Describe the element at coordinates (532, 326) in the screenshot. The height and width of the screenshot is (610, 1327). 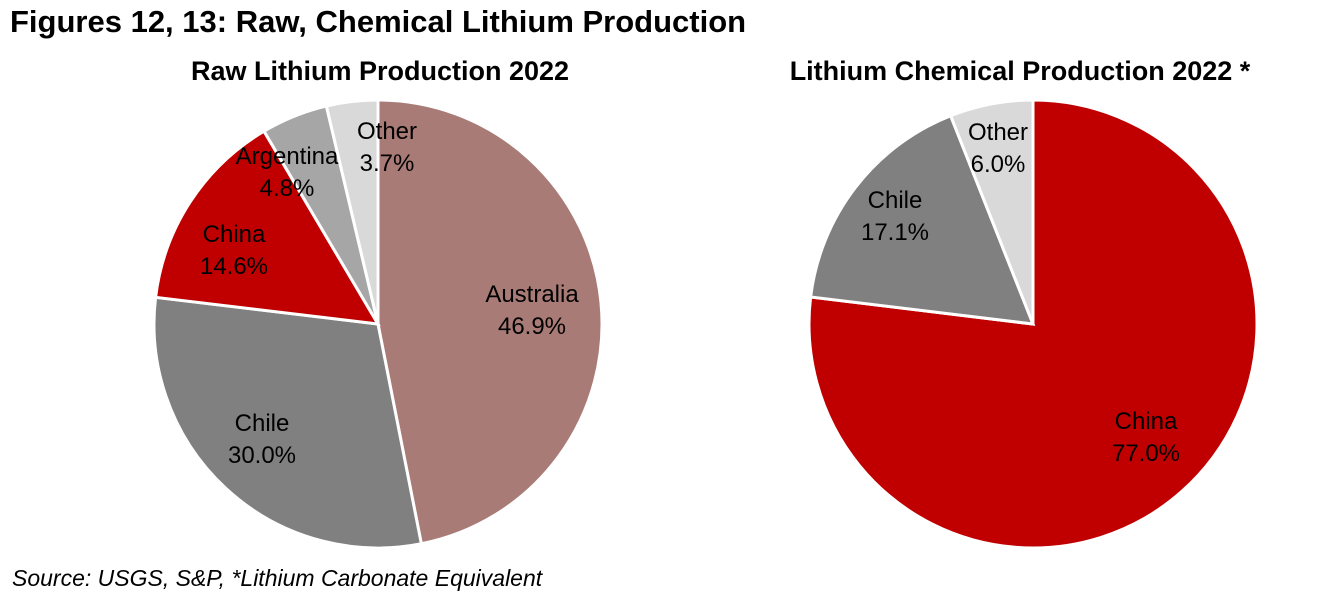
I see `slice-value-australia: 46.9%` at that location.